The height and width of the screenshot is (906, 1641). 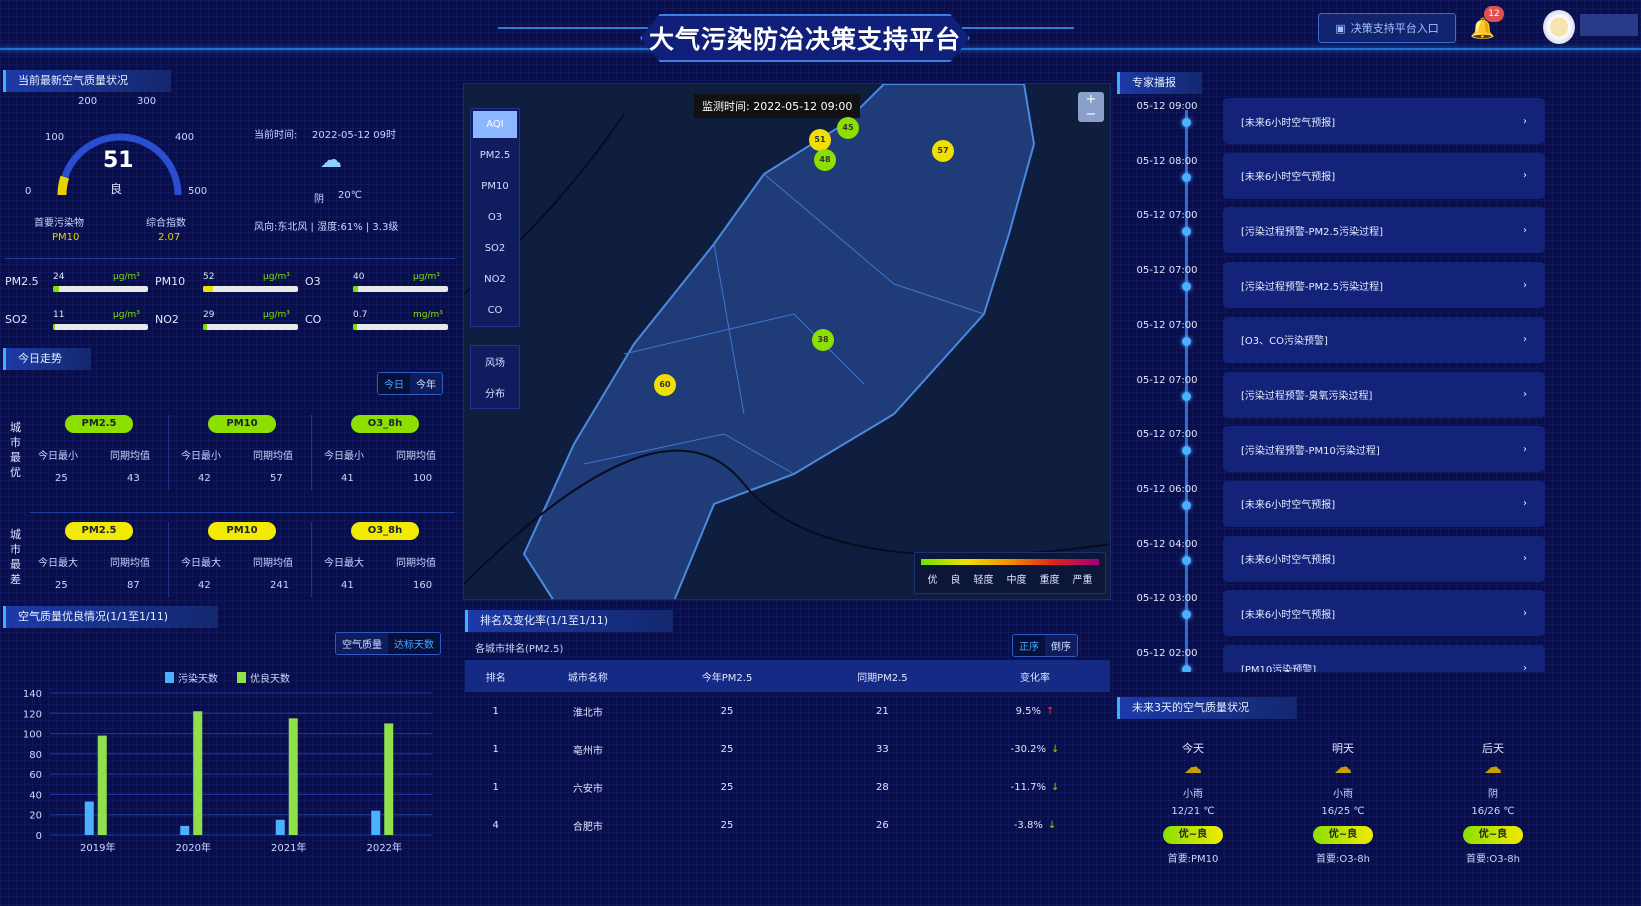 I want to click on forecast-weather: 小雨, so click(x=1343, y=794).